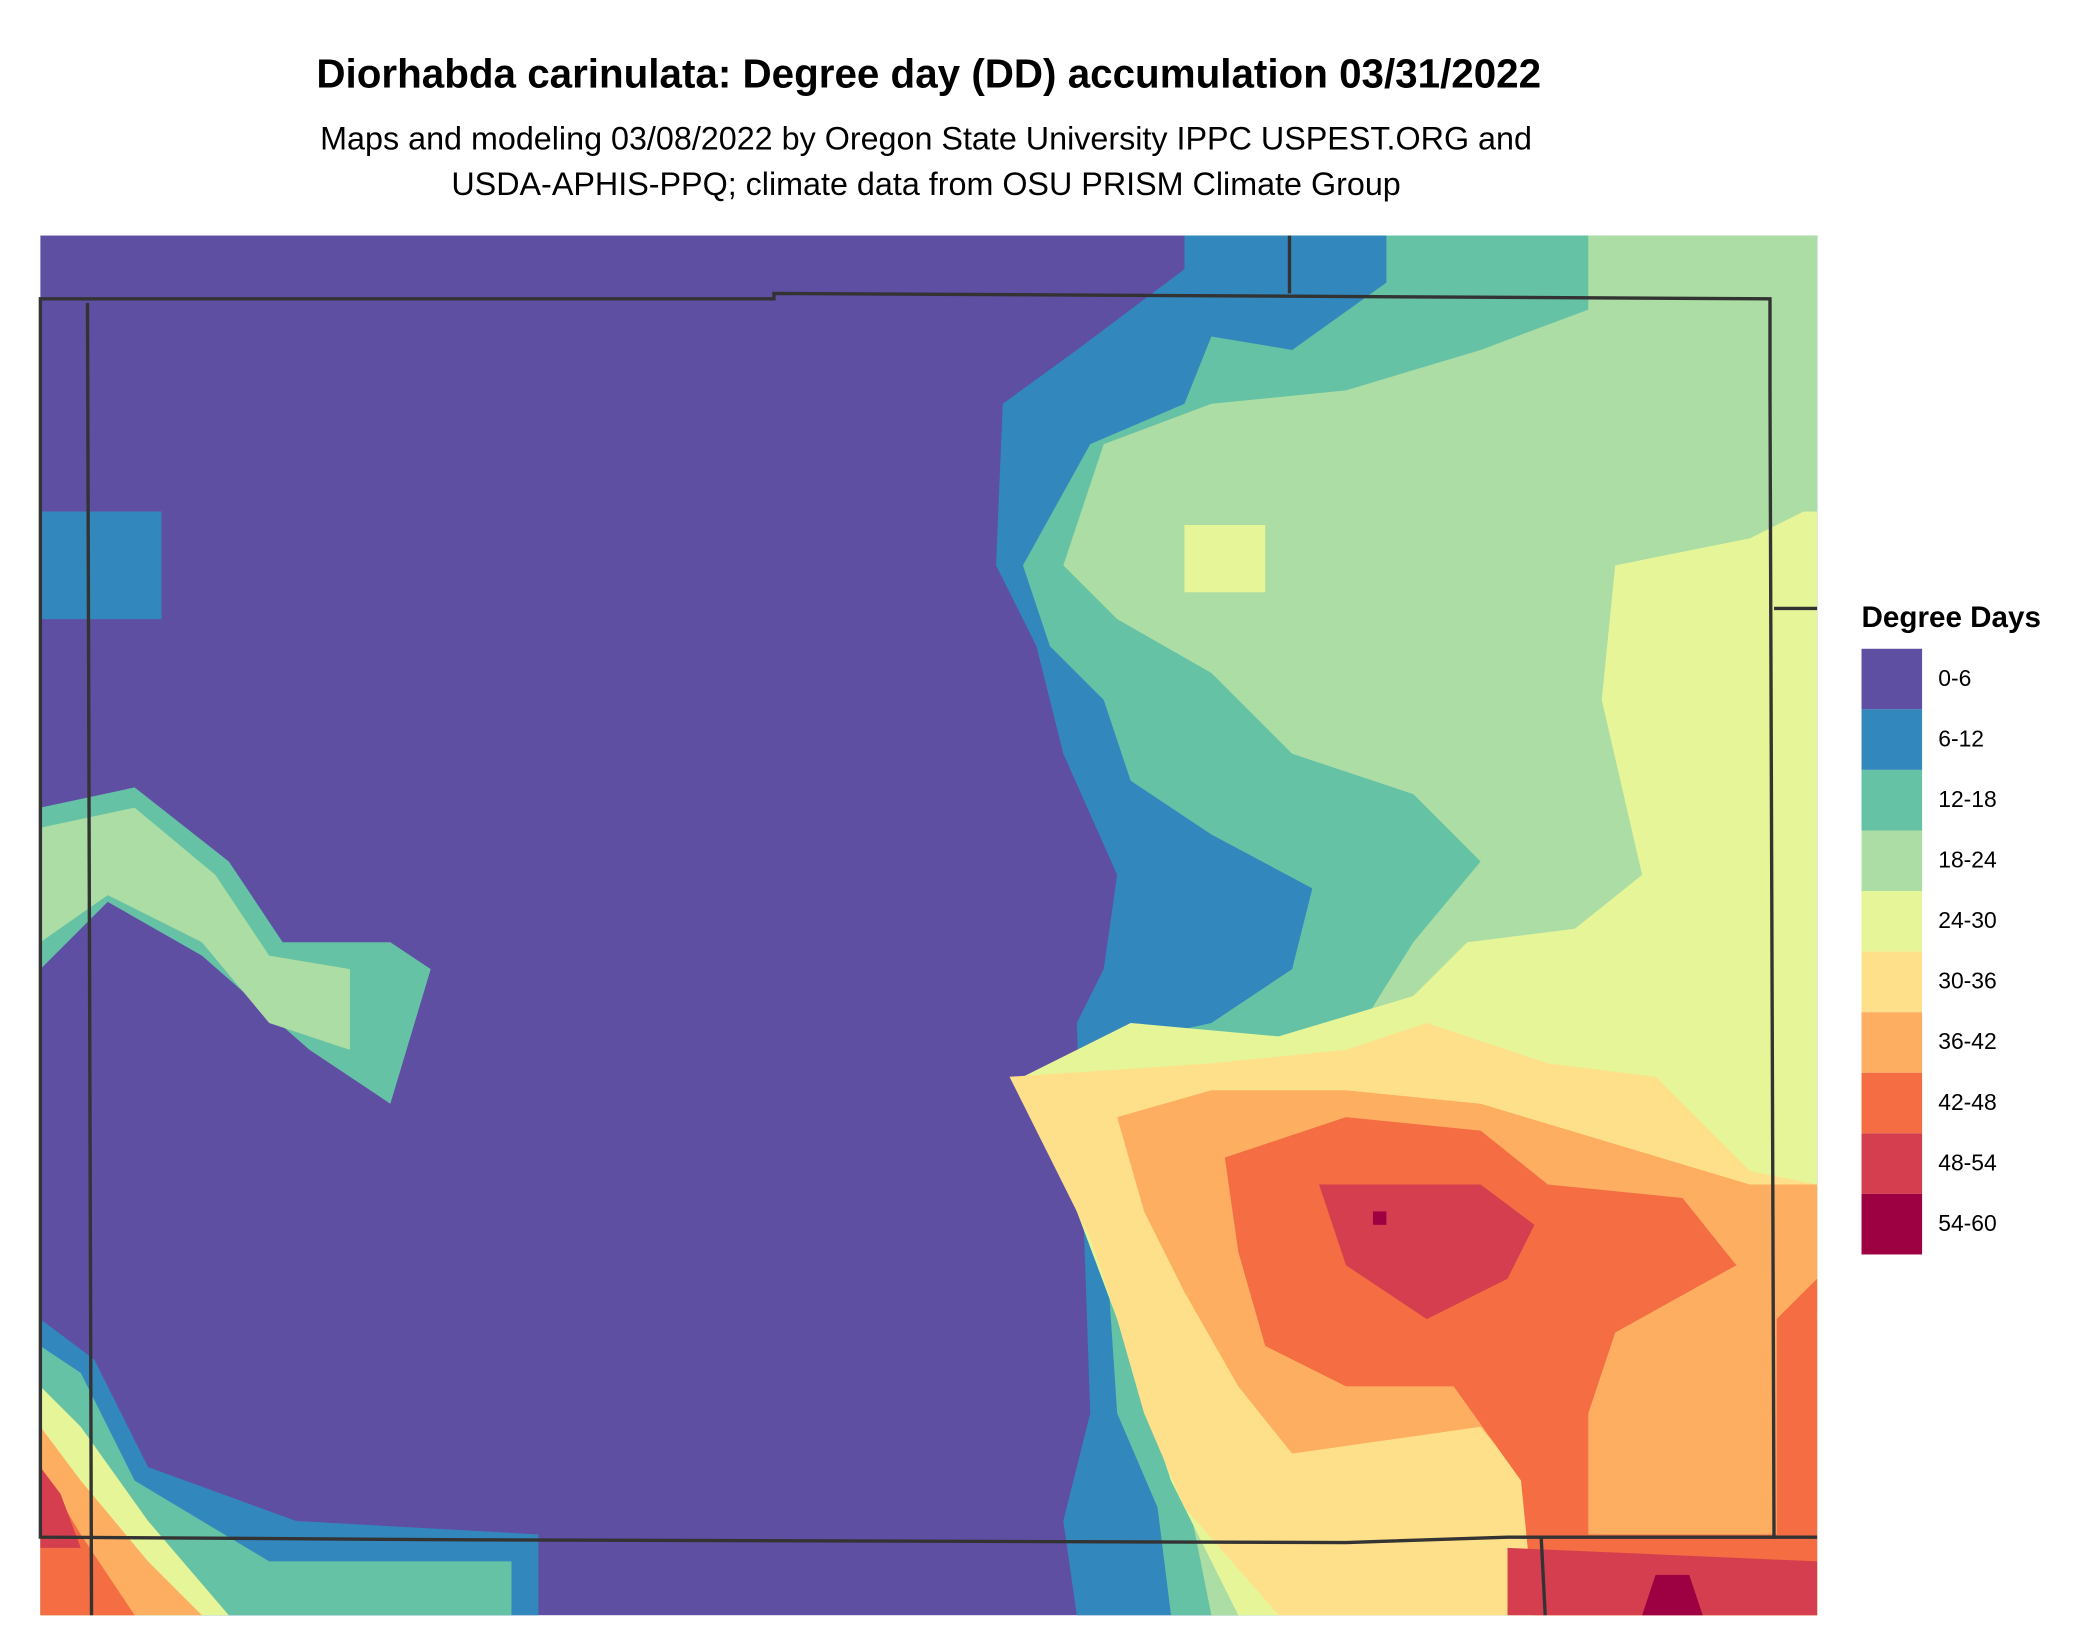 The image size is (2100, 1633). Describe the element at coordinates (1967, 920) in the screenshot. I see `legend-label: 24-30` at that location.